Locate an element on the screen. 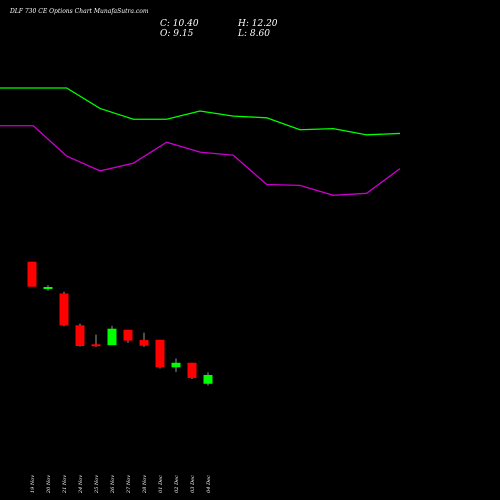  low-value: 8.60 is located at coordinates (259, 34).